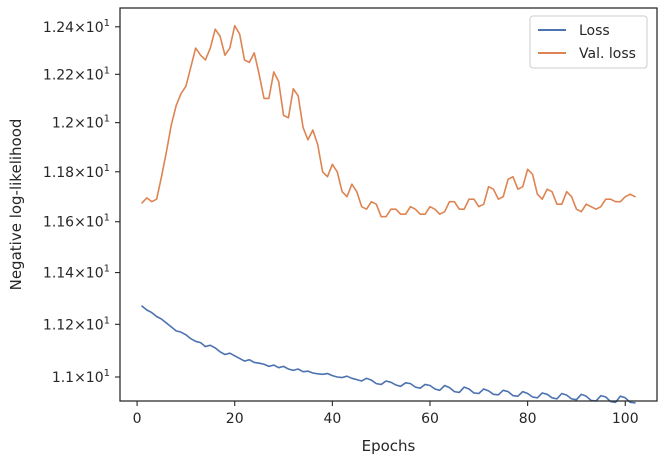  Describe the element at coordinates (76, 273) in the screenshot. I see `y-tick-label: 1.14×10¹` at that location.